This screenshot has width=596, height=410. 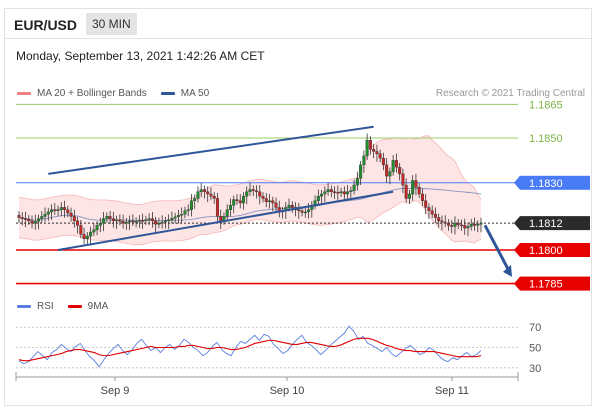 I want to click on legend-label-rsi: RSI, so click(x=45, y=306).